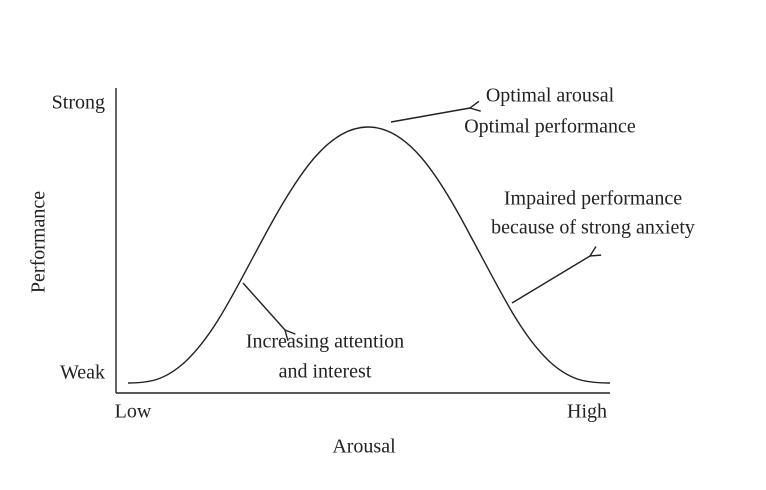 The image size is (766, 490). Describe the element at coordinates (550, 96) in the screenshot. I see `annotation: Optimal arousal` at that location.